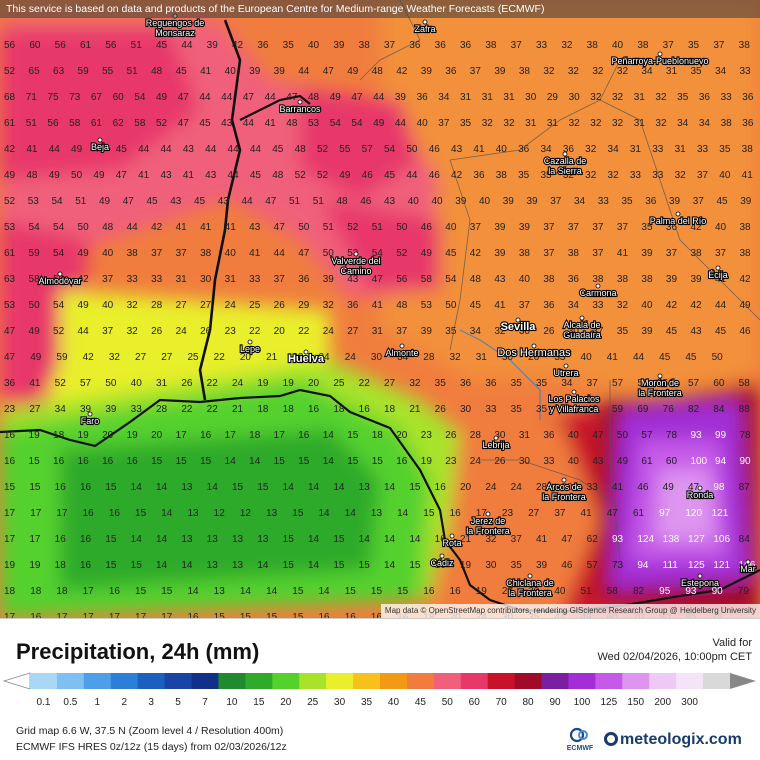 The height and width of the screenshot is (760, 760). Describe the element at coordinates (60, 279) in the screenshot. I see `place-almod-var: Almodôvar` at that location.